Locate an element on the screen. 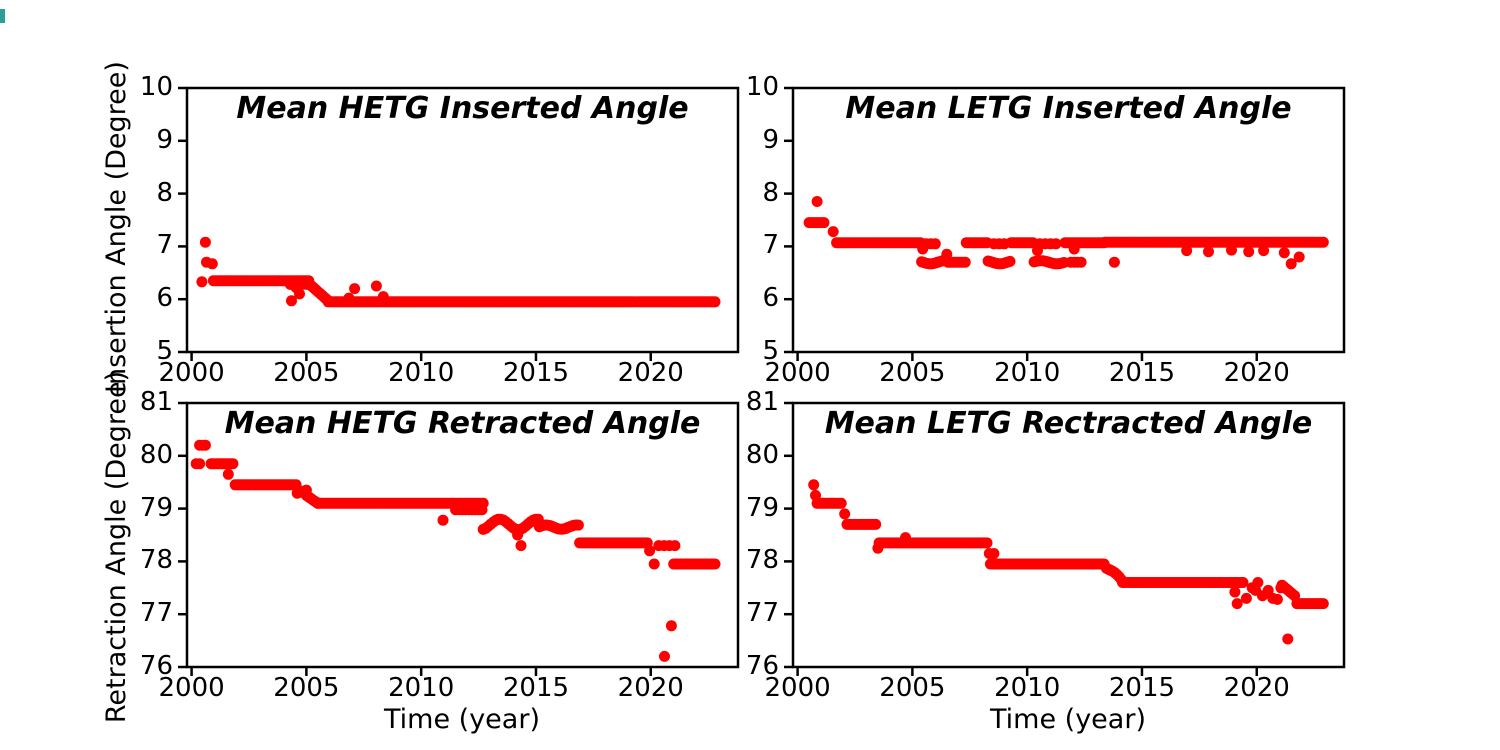  y-tick-label: 78 is located at coordinates (762, 560).